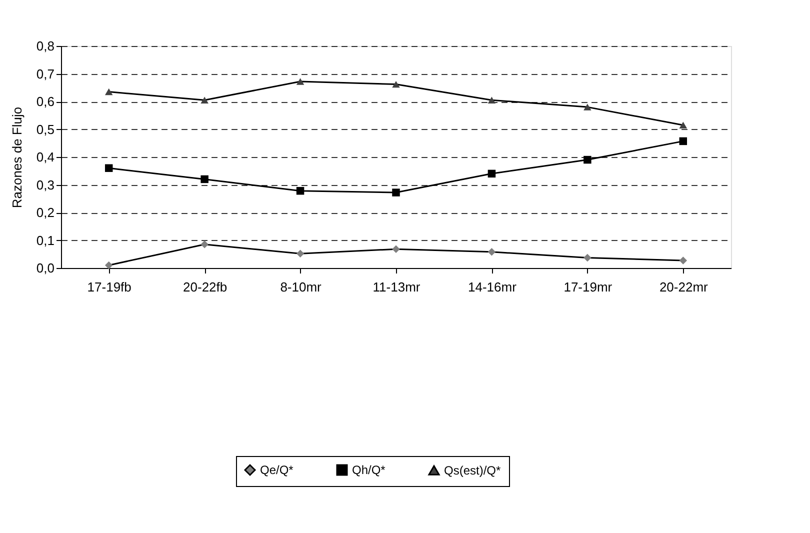 The image size is (810, 533). I want to click on legend-label: Qe/Q*, so click(277, 470).